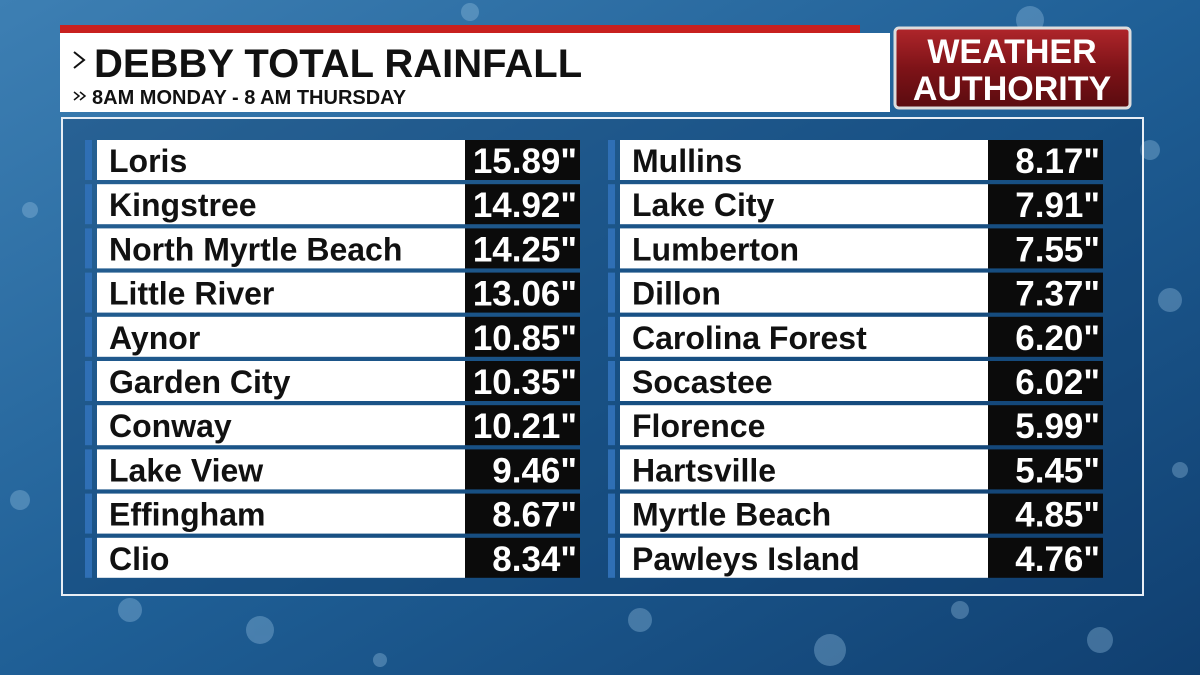 The height and width of the screenshot is (675, 1200). I want to click on location-name: Lake View, so click(186, 470).